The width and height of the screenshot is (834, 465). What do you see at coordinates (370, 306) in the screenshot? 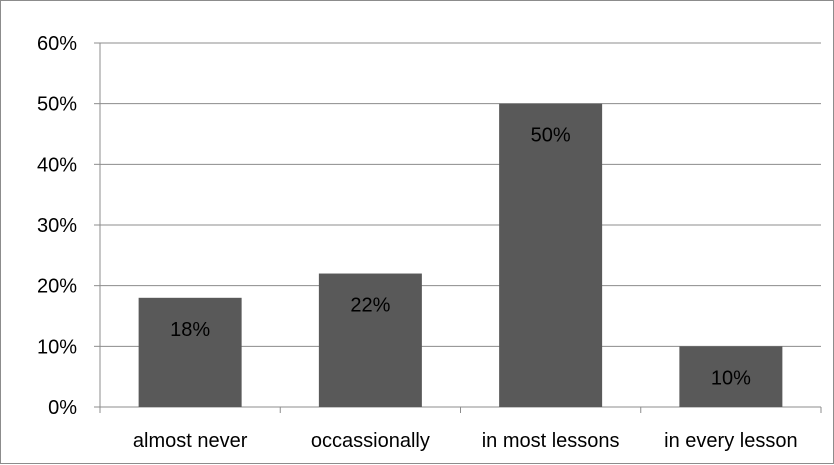
I see `data-label: 22%` at bounding box center [370, 306].